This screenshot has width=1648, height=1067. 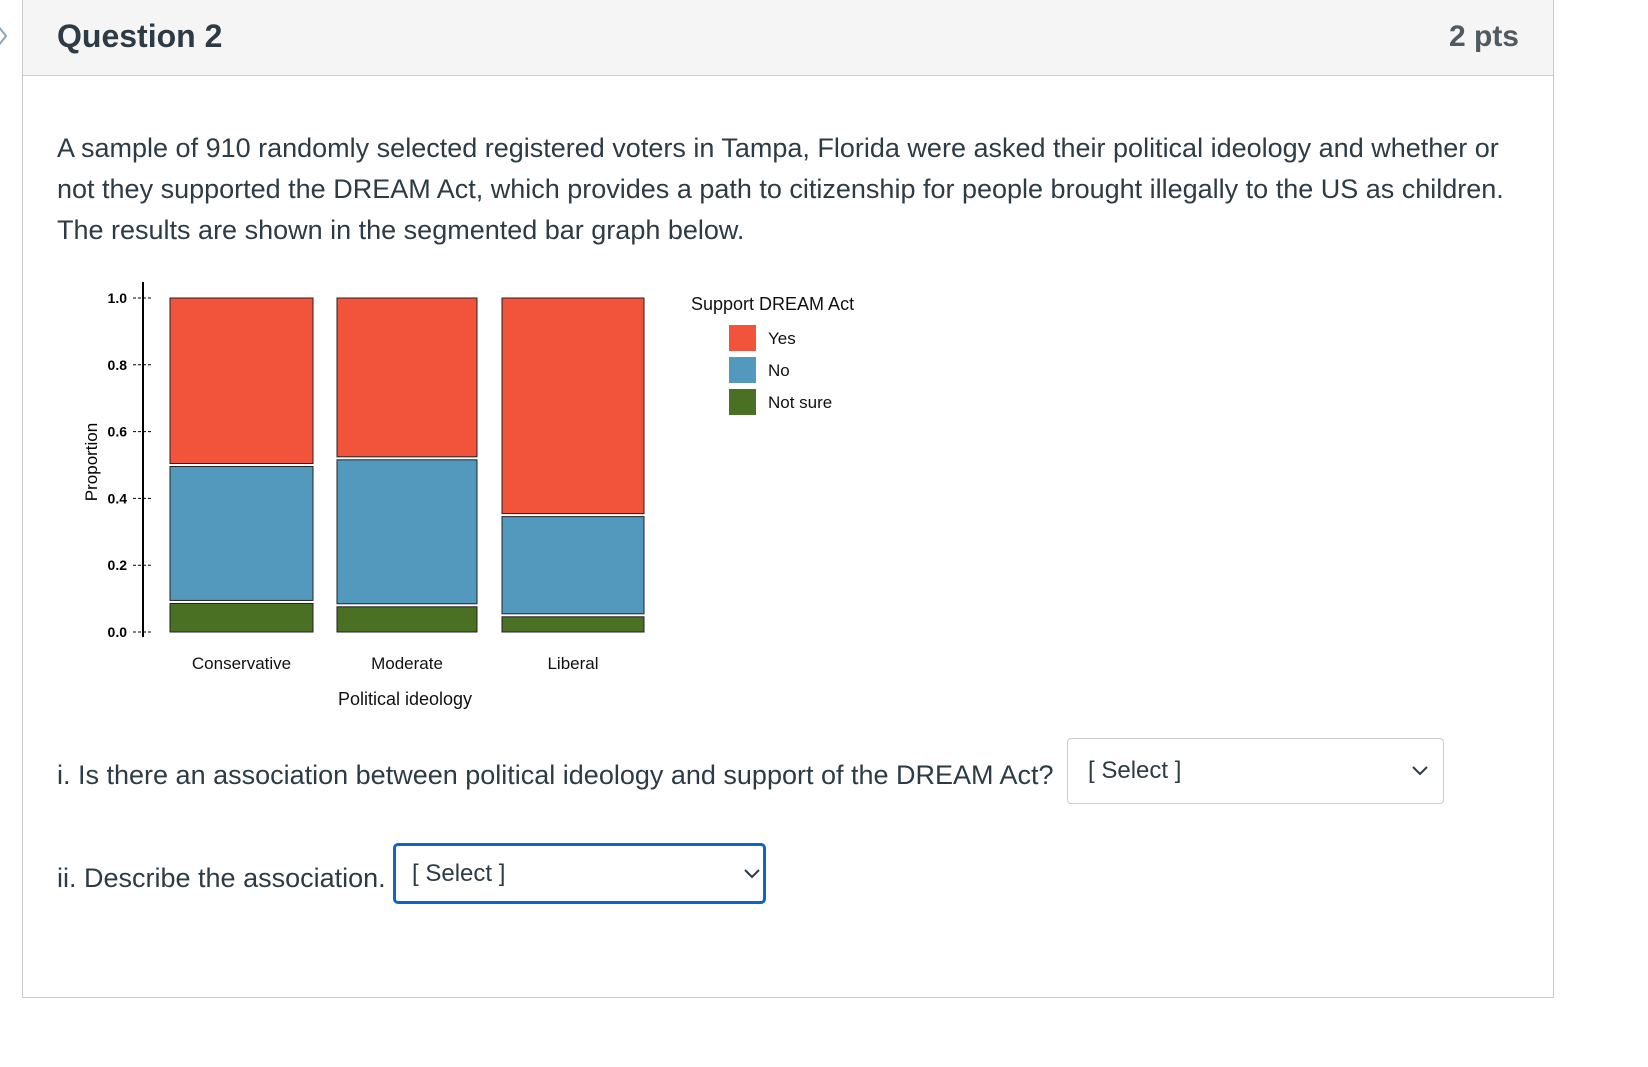 What do you see at coordinates (118, 565) in the screenshot?
I see `y-tick-label: 0.2` at bounding box center [118, 565].